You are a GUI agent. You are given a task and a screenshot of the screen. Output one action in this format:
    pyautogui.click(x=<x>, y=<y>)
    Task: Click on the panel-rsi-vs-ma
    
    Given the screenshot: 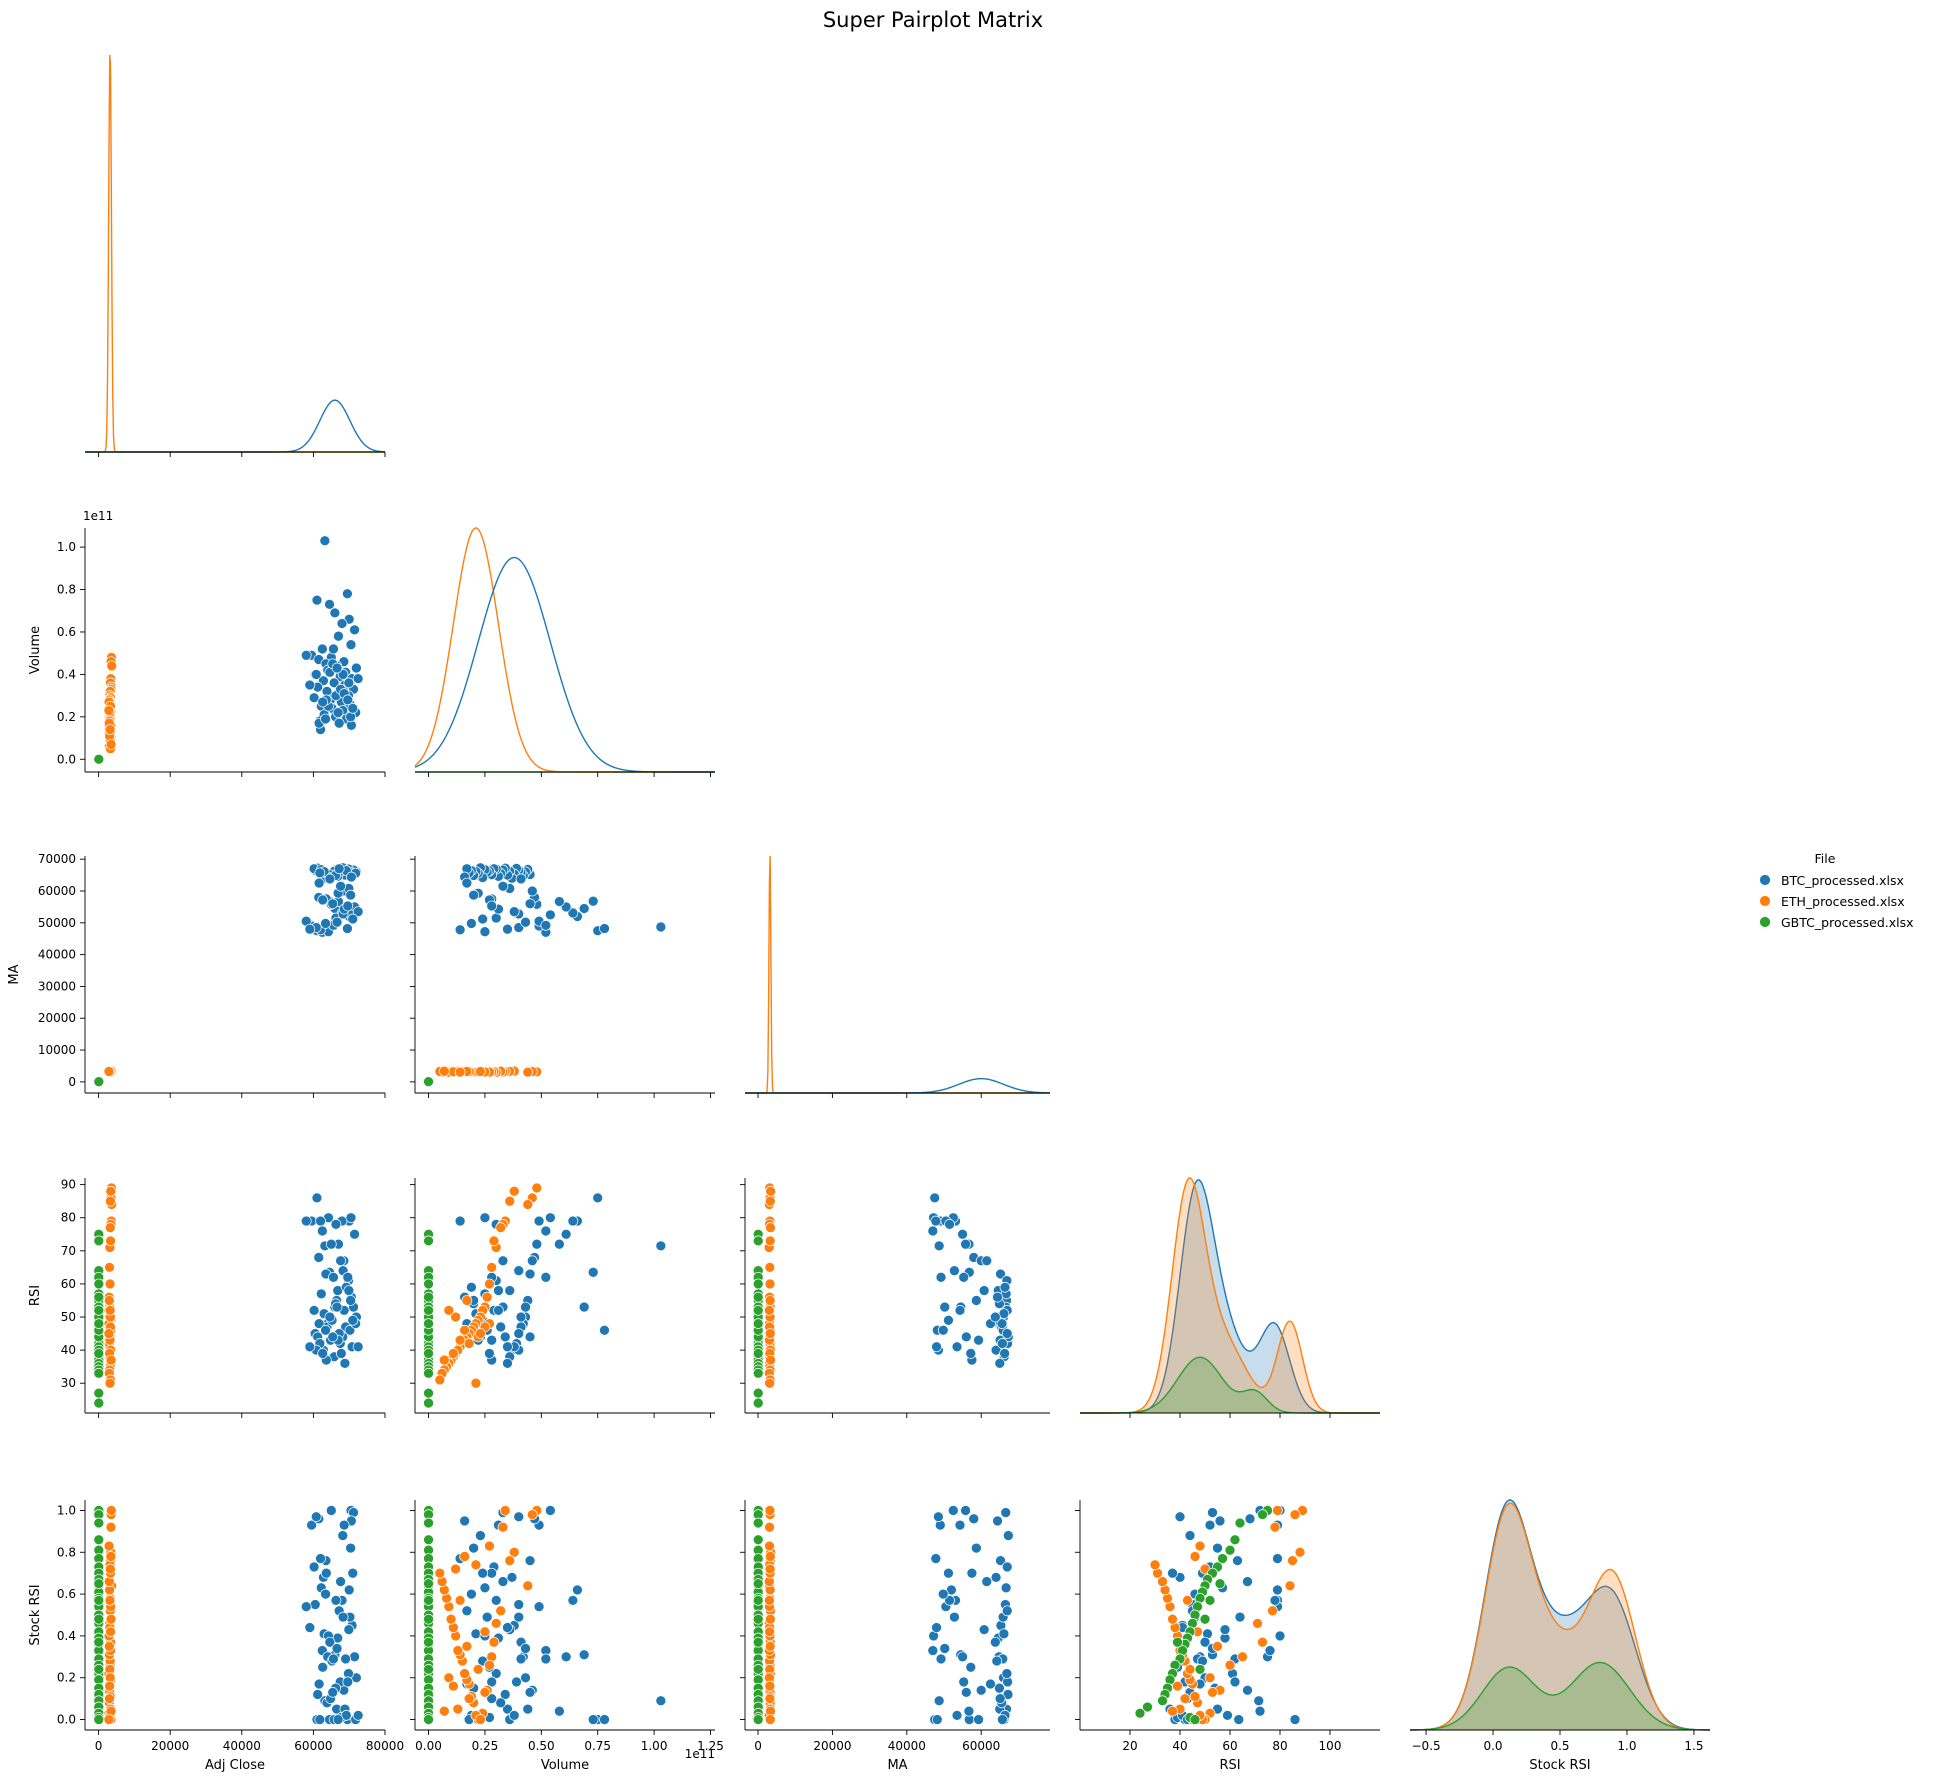 What is the action you would take?
    pyautogui.click(x=895, y=1298)
    